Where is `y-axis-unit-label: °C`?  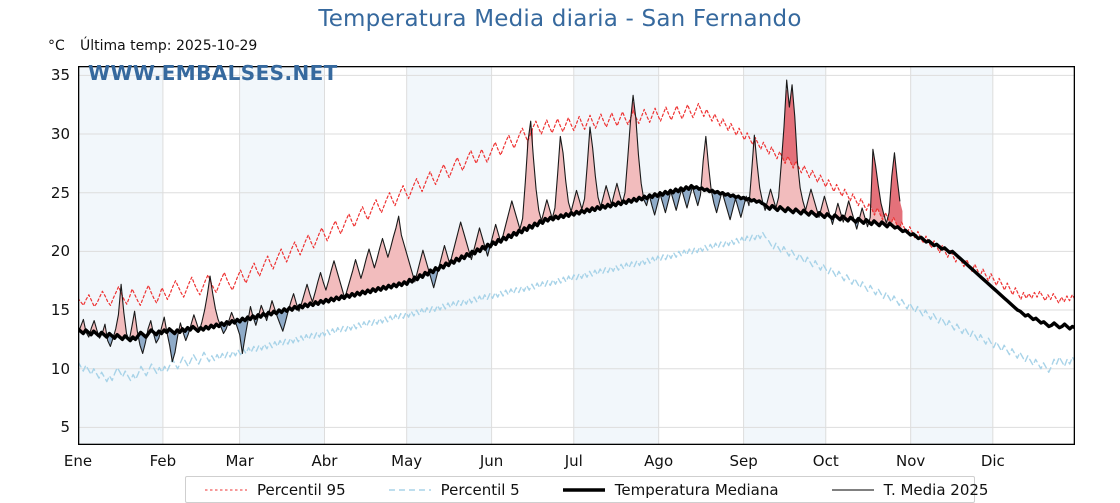 y-axis-unit-label: °C is located at coordinates (56, 46).